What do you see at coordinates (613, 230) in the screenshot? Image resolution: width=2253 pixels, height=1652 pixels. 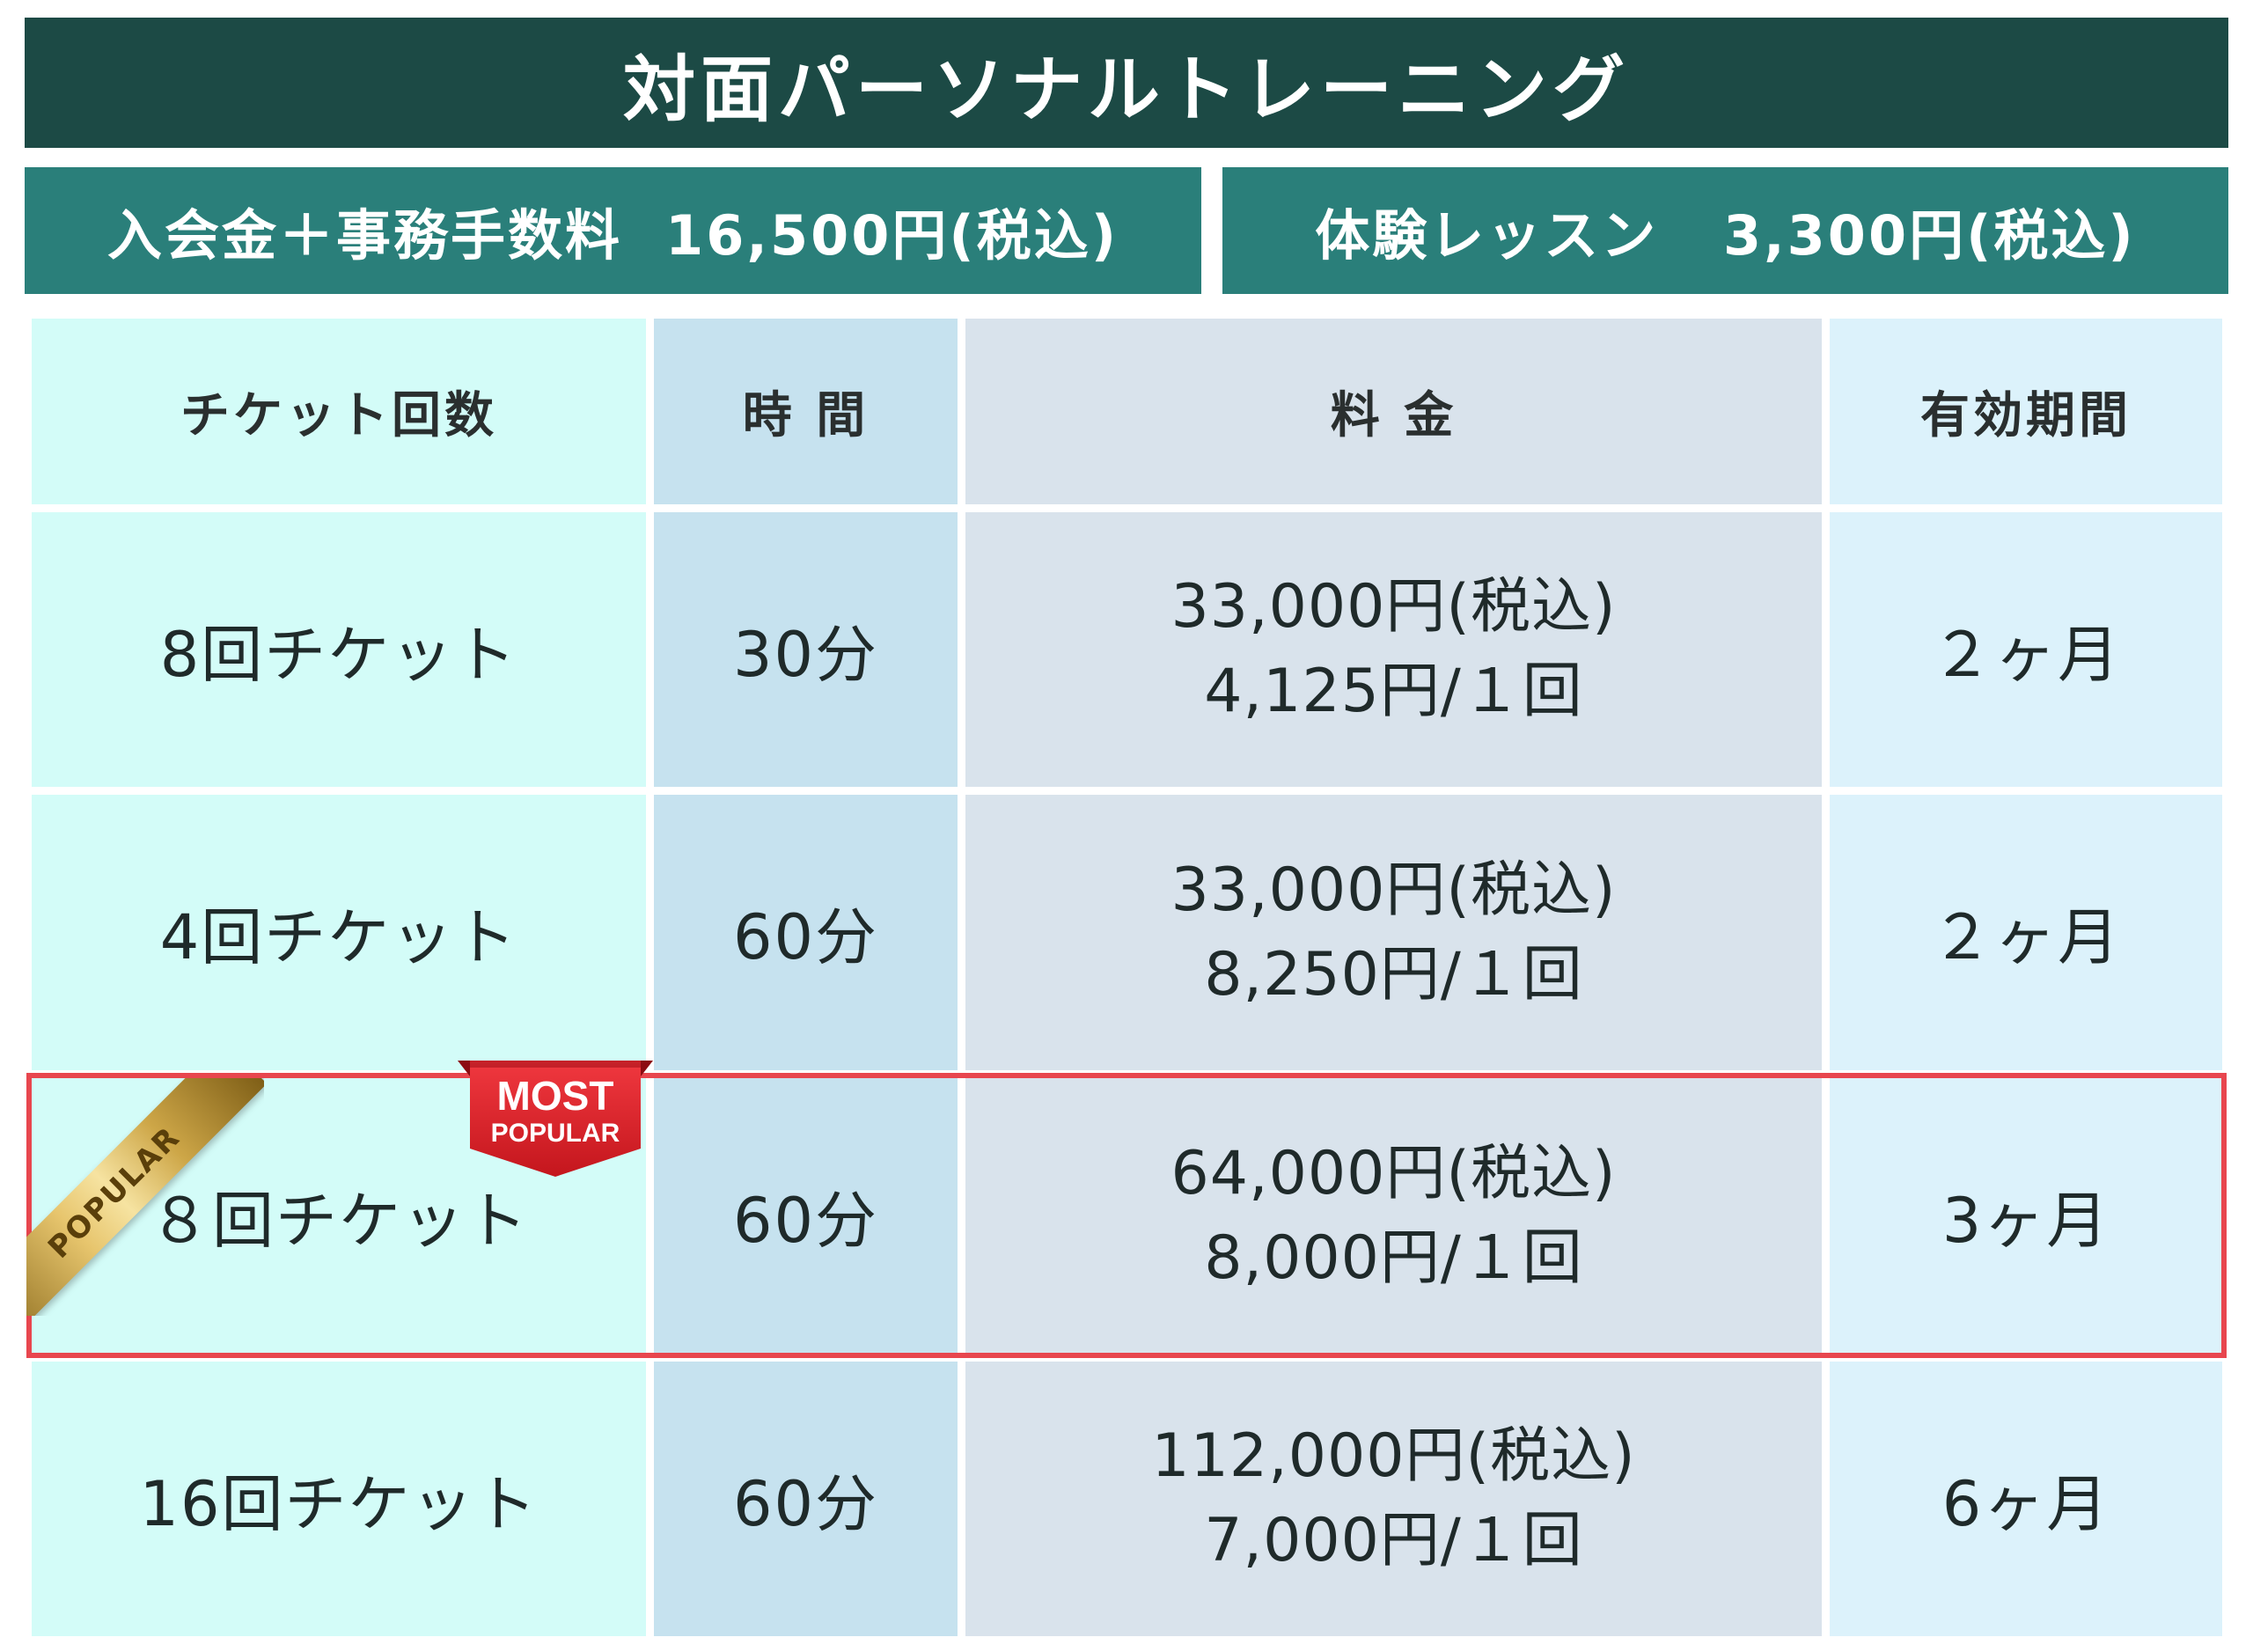 I see `admission-fee: 入会金＋事務手数料 16,500円(税込)` at bounding box center [613, 230].